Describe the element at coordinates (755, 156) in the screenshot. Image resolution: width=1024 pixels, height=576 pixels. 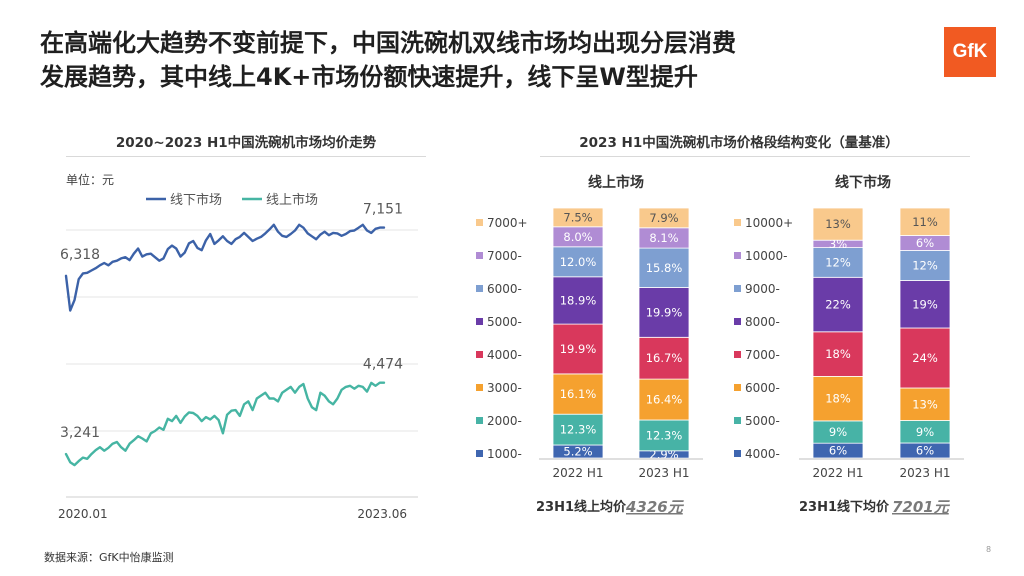
I see `bar-chart-title-rule` at that location.